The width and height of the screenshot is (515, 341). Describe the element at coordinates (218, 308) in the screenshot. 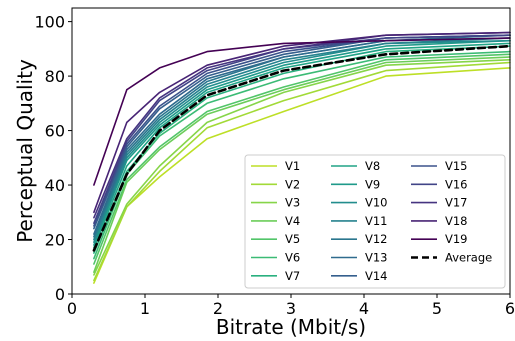

I see `x-tick-label: 2` at that location.